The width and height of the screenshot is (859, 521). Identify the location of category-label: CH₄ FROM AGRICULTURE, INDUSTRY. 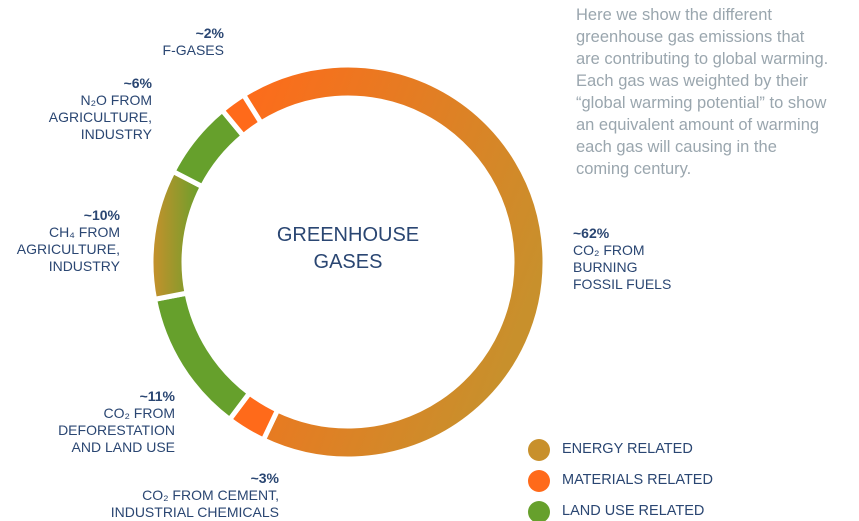
(68, 249).